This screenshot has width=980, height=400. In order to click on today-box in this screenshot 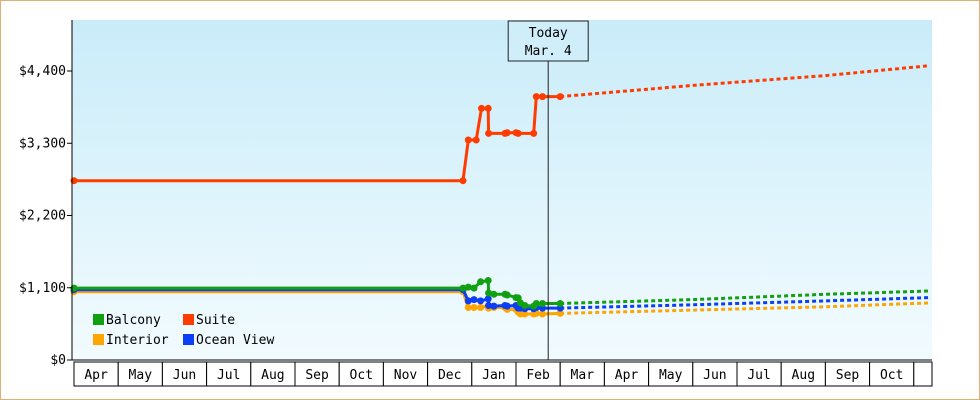, I will do `click(548, 41)`.